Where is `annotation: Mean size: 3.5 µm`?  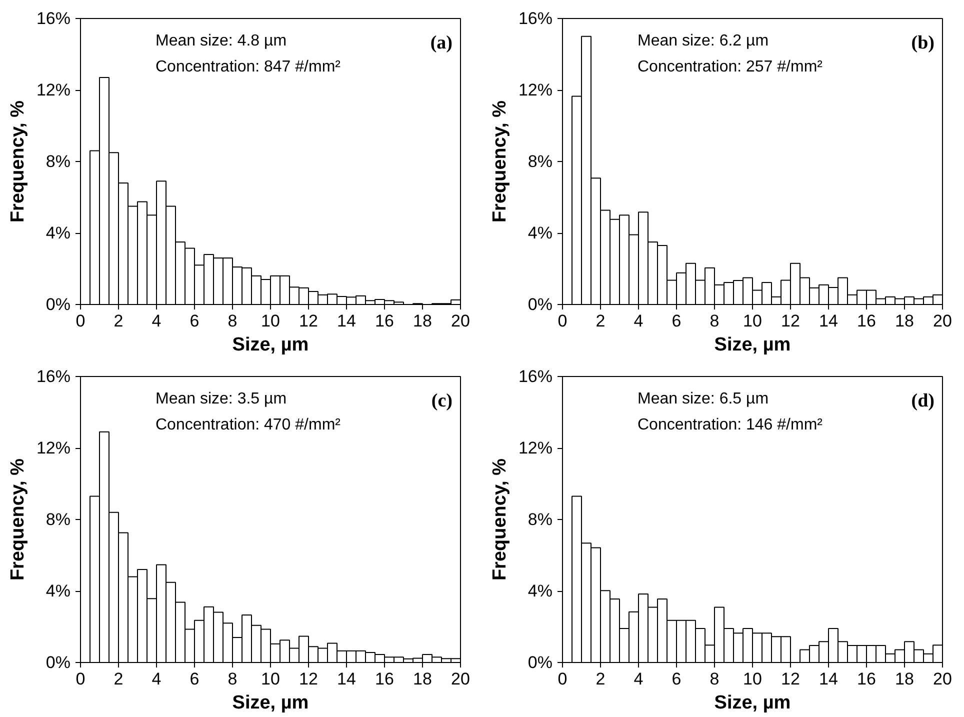 annotation: Mean size: 3.5 µm is located at coordinates (221, 399).